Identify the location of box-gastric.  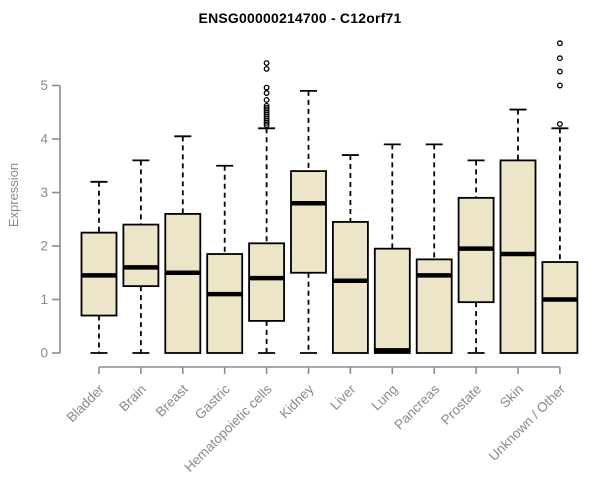
(225, 259).